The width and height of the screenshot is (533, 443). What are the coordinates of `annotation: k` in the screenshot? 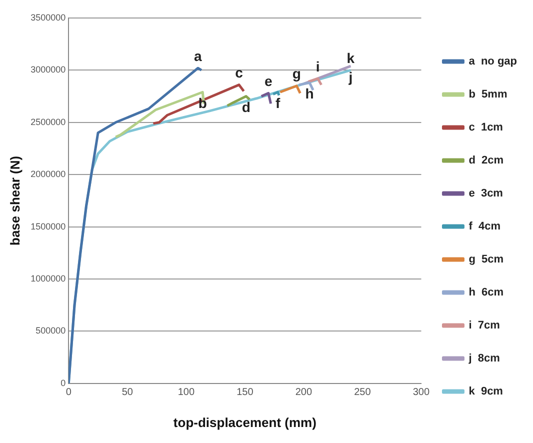 It's located at (350, 58).